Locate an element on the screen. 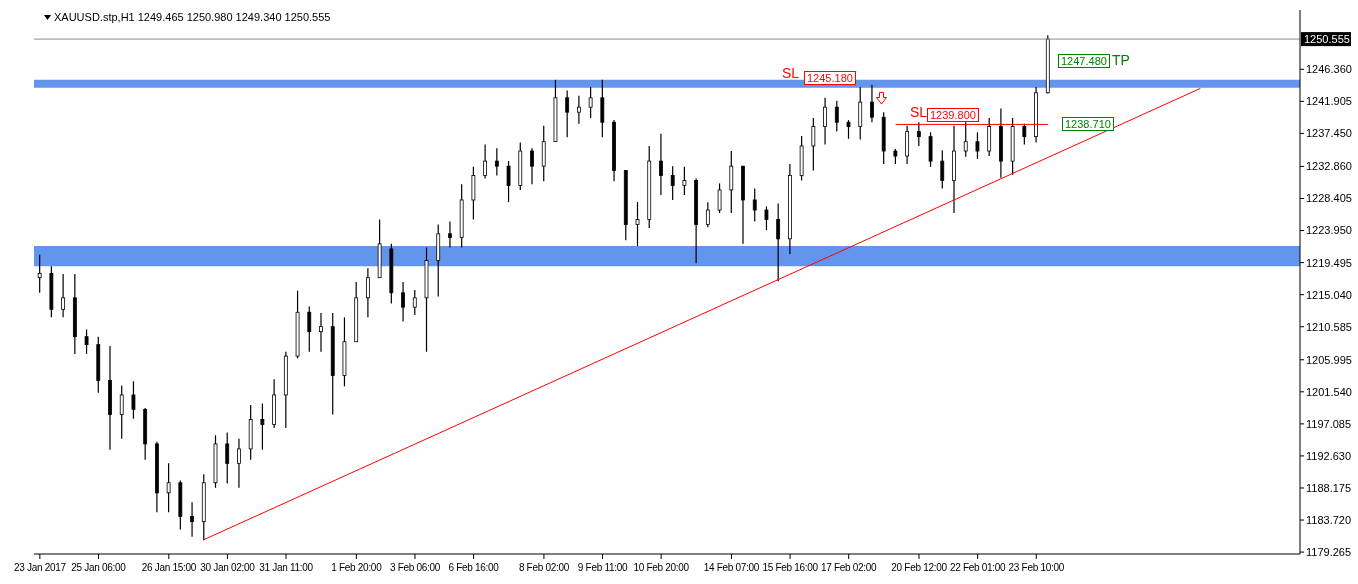 The width and height of the screenshot is (1358, 584). x-tick-label: 9 Feb 11:00 is located at coordinates (602, 567).